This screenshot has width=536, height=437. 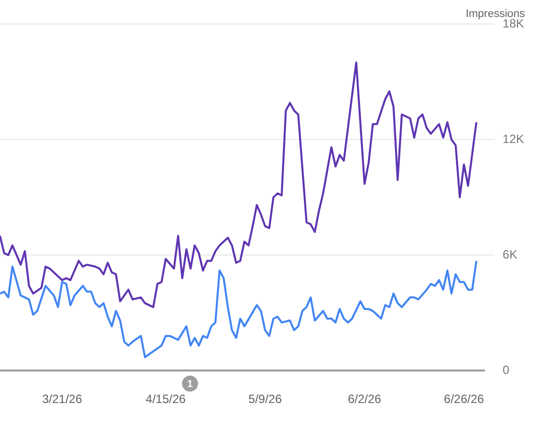 I want to click on y2-tick-label: 0, so click(x=506, y=369).